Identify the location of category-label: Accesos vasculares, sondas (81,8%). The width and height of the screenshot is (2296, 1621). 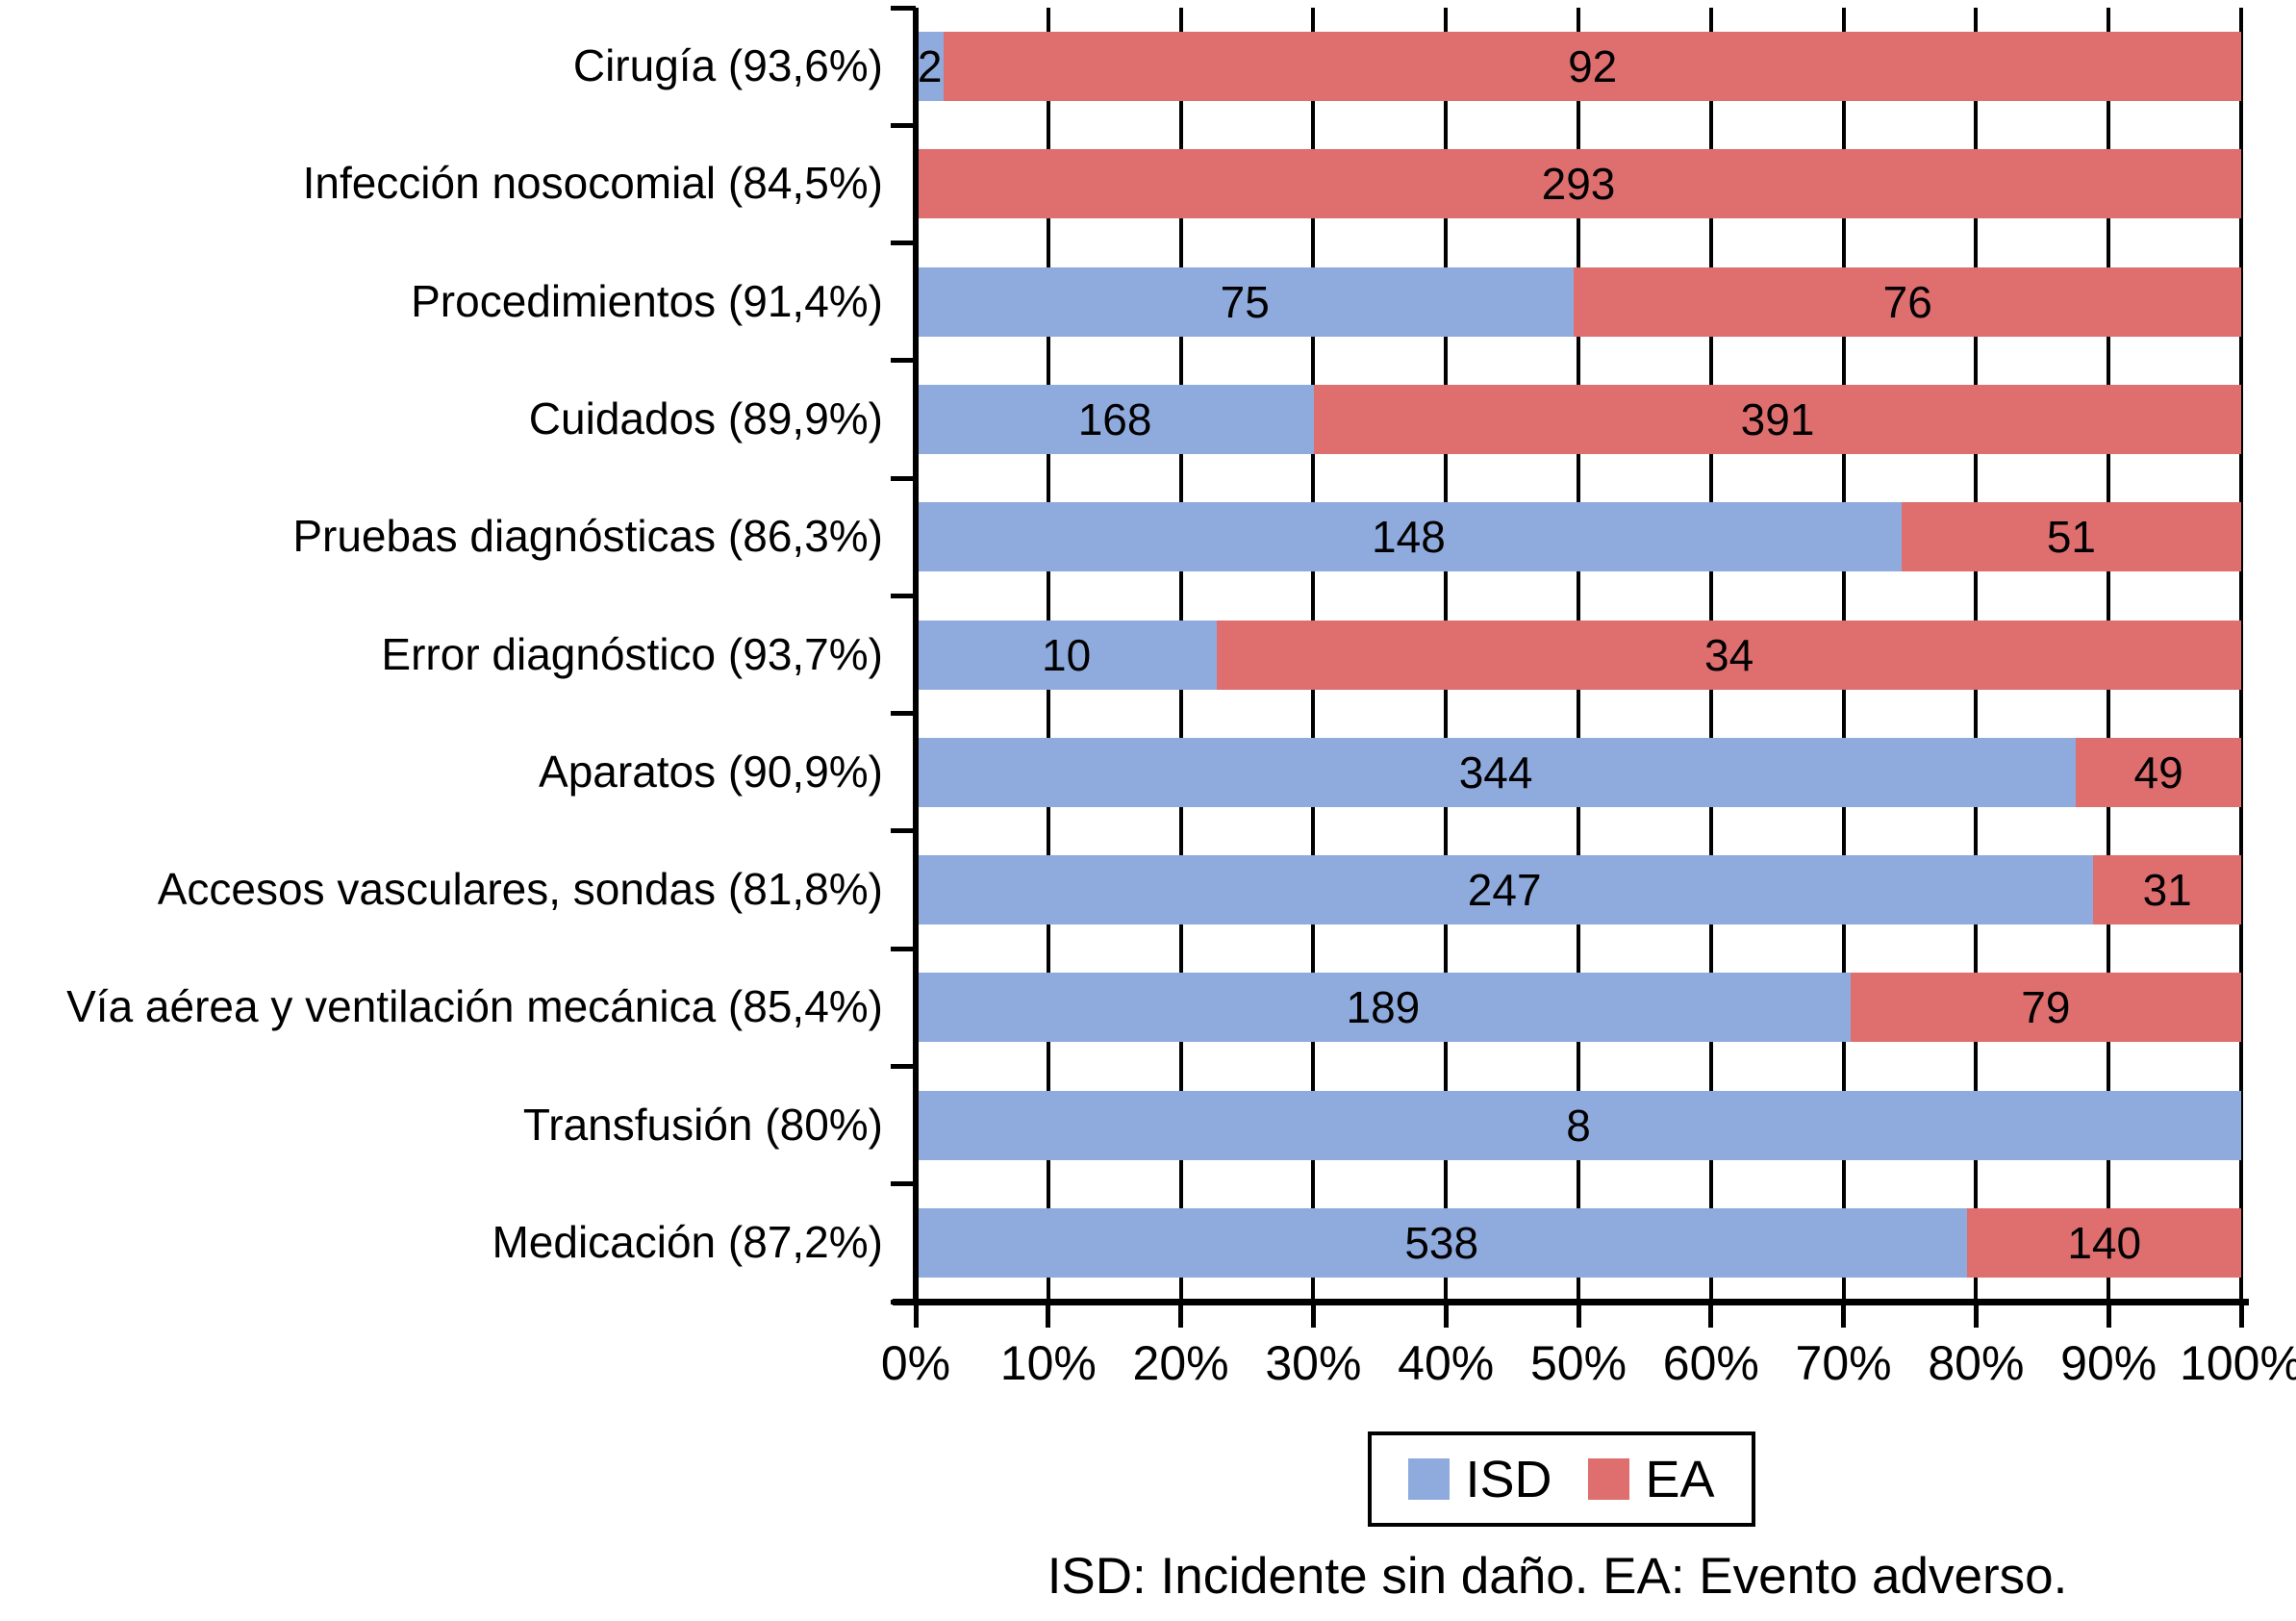
(520, 889).